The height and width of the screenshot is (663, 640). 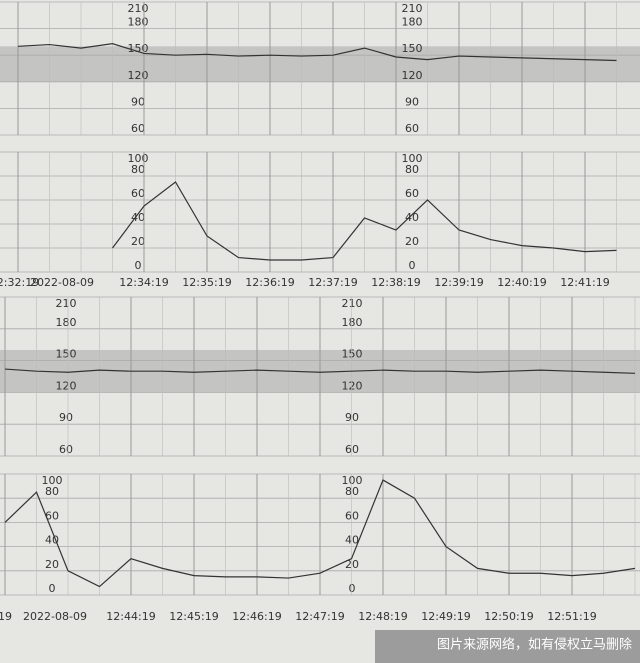 What do you see at coordinates (130, 616) in the screenshot?
I see `time-label: 12:44:19` at bounding box center [130, 616].